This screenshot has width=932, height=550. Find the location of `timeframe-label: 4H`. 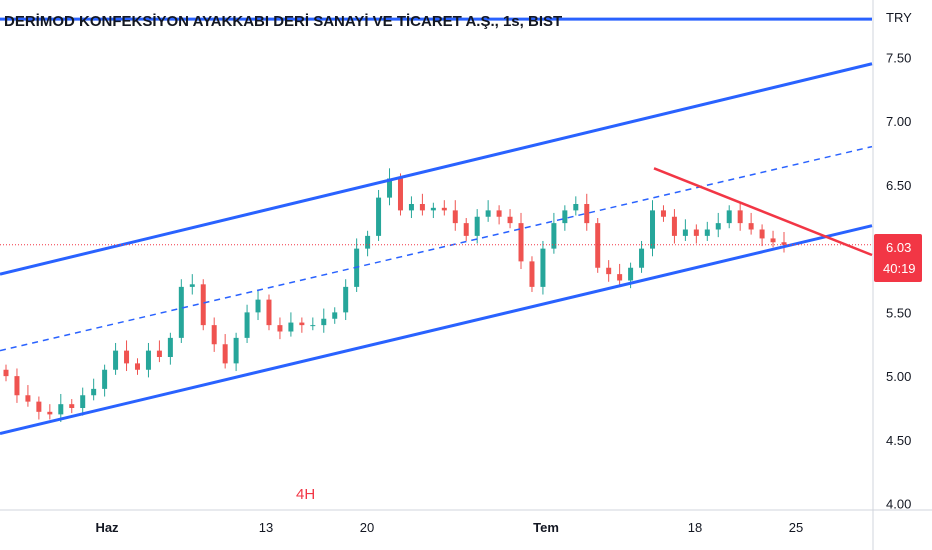

timeframe-label: 4H is located at coordinates (305, 494).